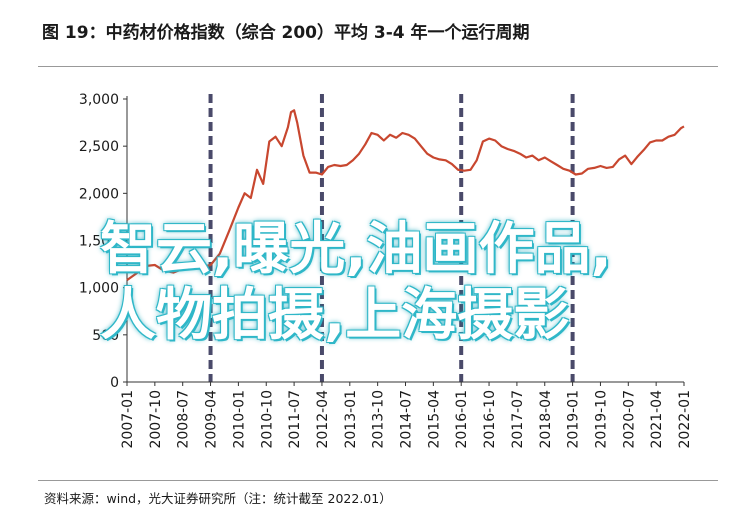  Describe the element at coordinates (351, 419) in the screenshot. I see `x-tick-label: 2013-01` at that location.